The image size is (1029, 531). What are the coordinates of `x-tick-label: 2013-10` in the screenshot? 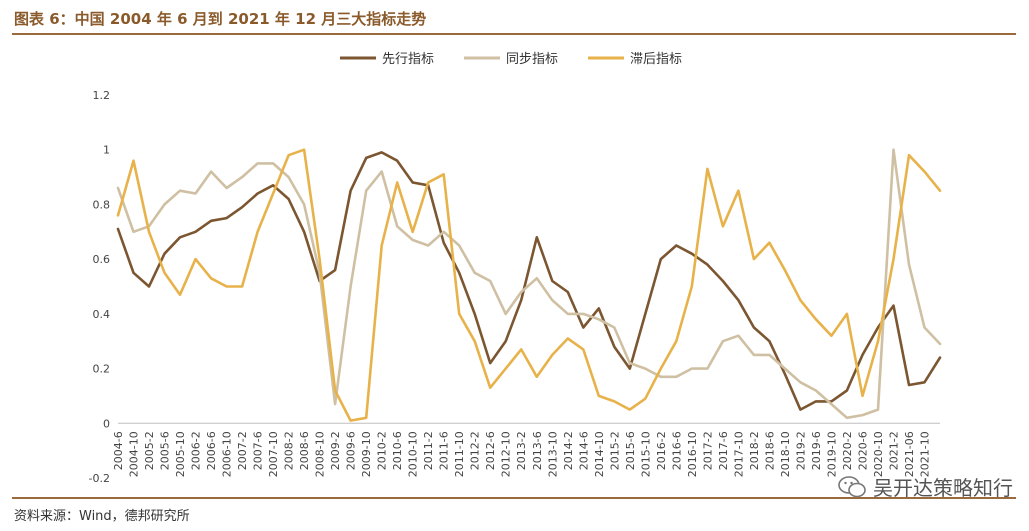 It's located at (552, 454).